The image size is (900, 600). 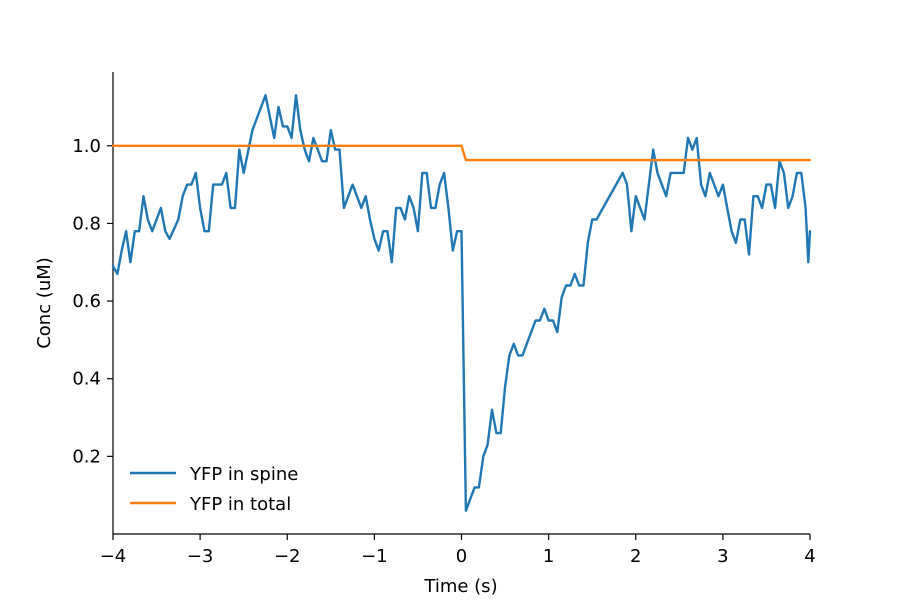 I want to click on x-tick-label: −4, so click(x=113, y=556).